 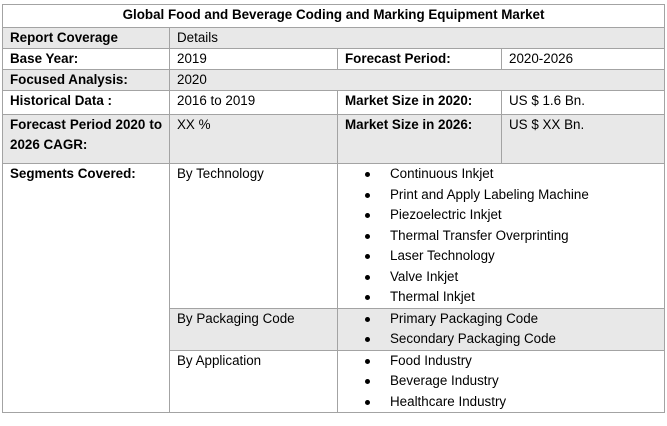 What do you see at coordinates (510, 174) in the screenshot?
I see `list-item: Continuous Inkjet` at bounding box center [510, 174].